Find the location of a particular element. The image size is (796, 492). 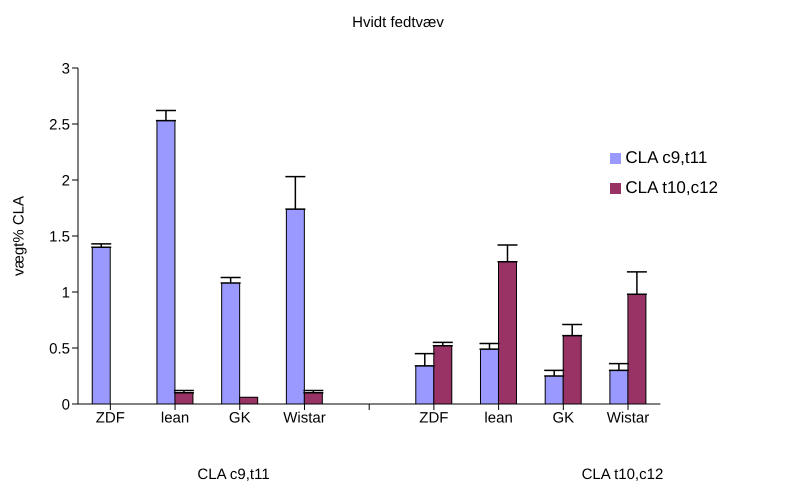

y-tick-label: 3 is located at coordinates (66, 69).